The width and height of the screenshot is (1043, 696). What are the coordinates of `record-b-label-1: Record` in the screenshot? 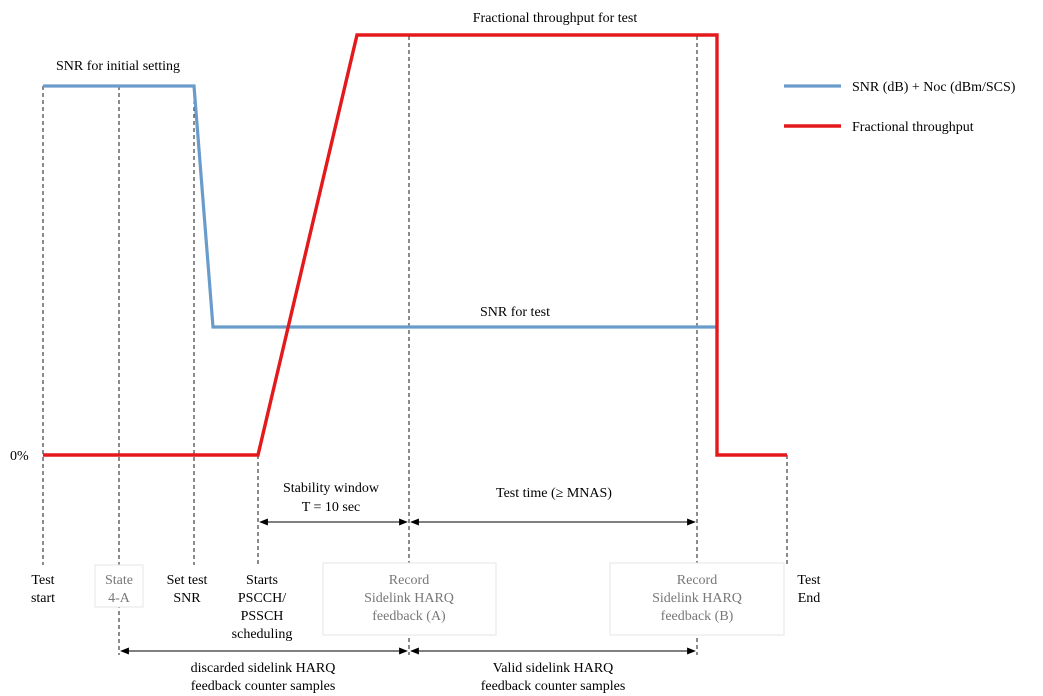 It's located at (697, 580).